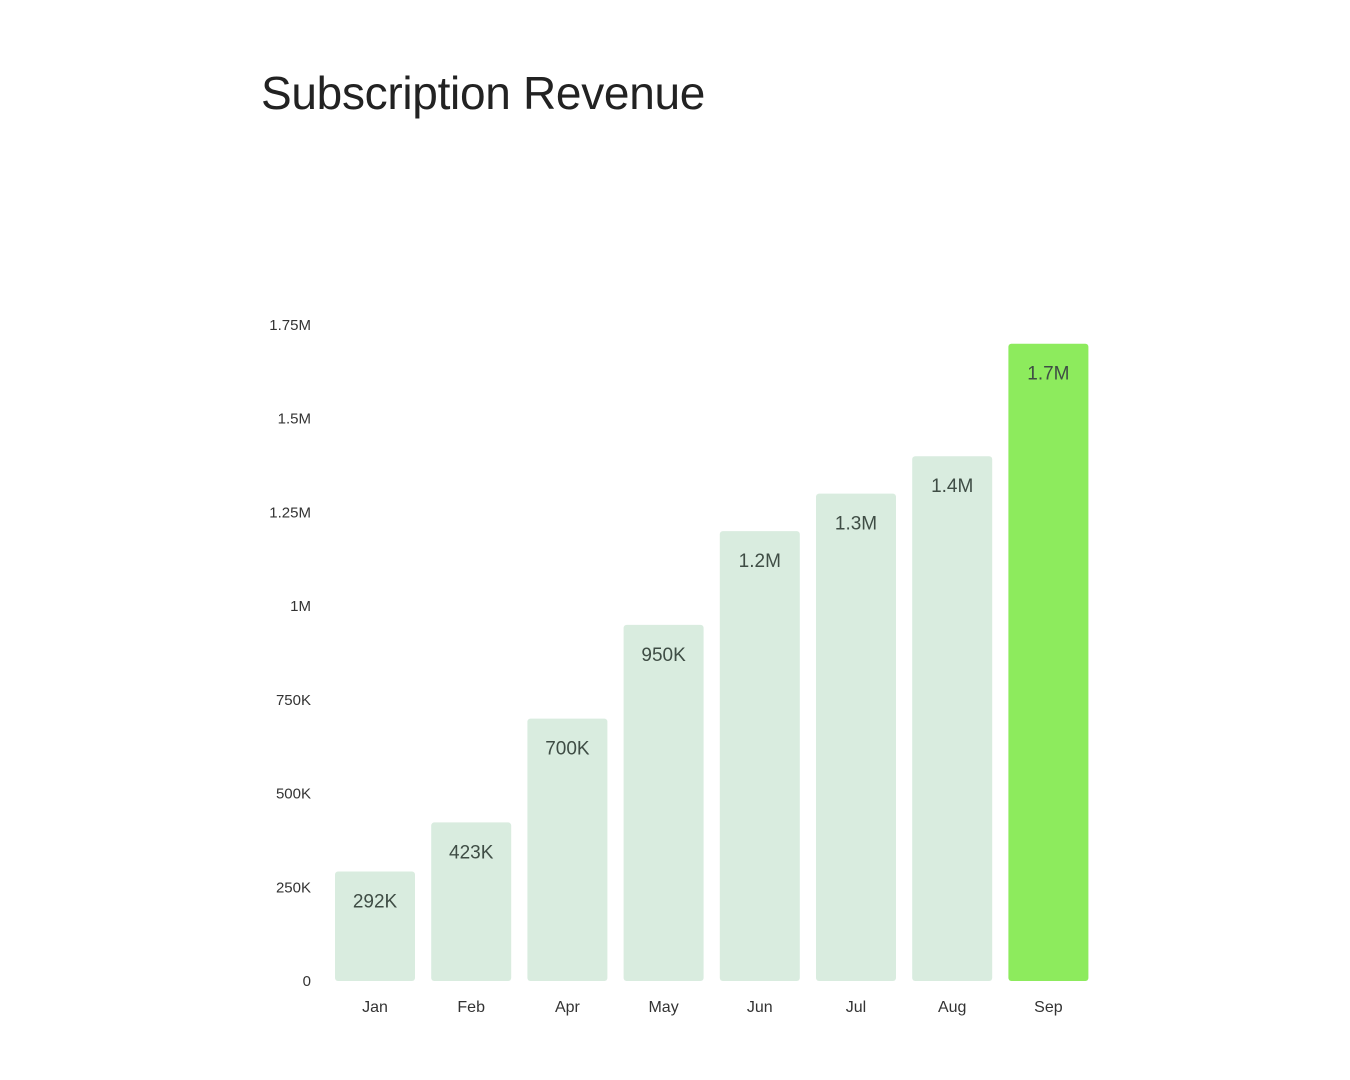  What do you see at coordinates (471, 1007) in the screenshot?
I see `x-tick-label: Feb` at bounding box center [471, 1007].